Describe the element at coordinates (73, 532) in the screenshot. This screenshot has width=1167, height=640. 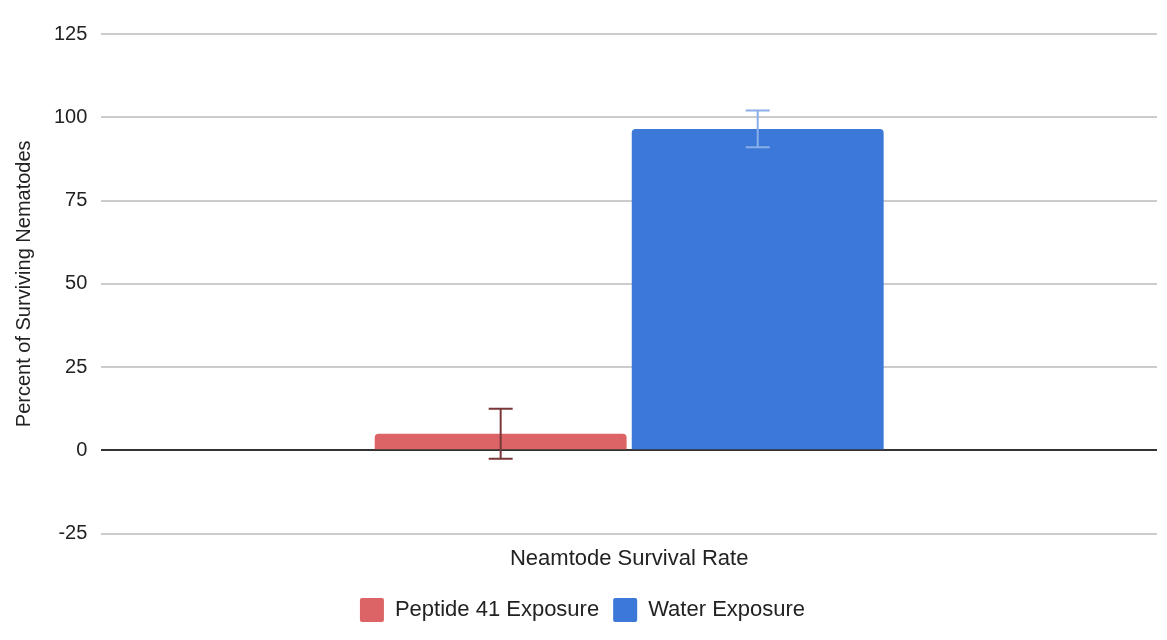
I see `y-tick-label: -25` at that location.